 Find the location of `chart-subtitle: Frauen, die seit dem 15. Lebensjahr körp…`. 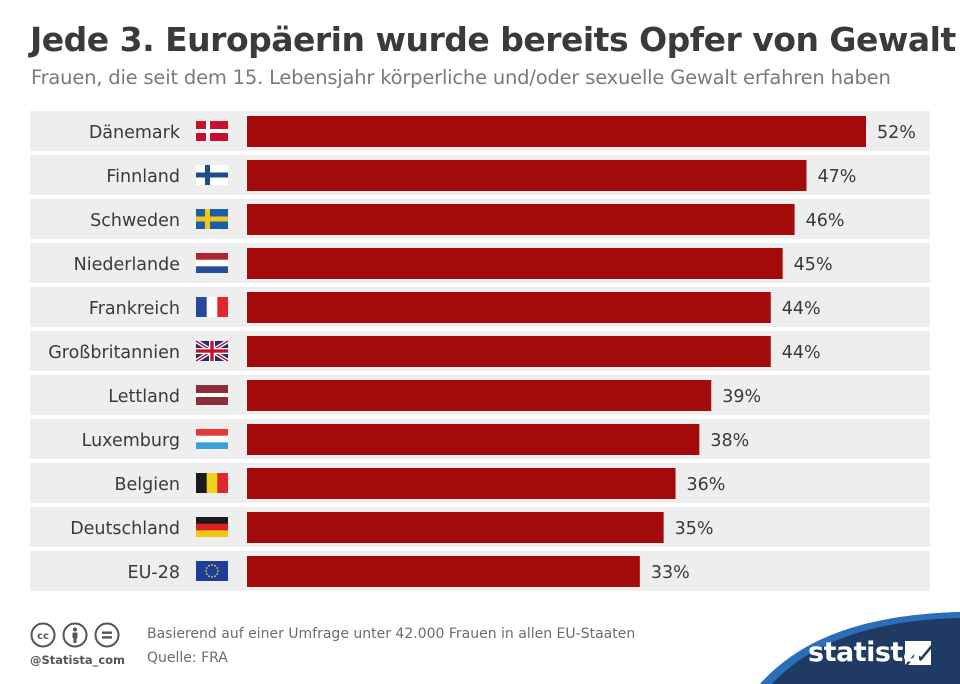

chart-subtitle: Frauen, die seit dem 15. Lebensjahr körp… is located at coordinates (461, 77).